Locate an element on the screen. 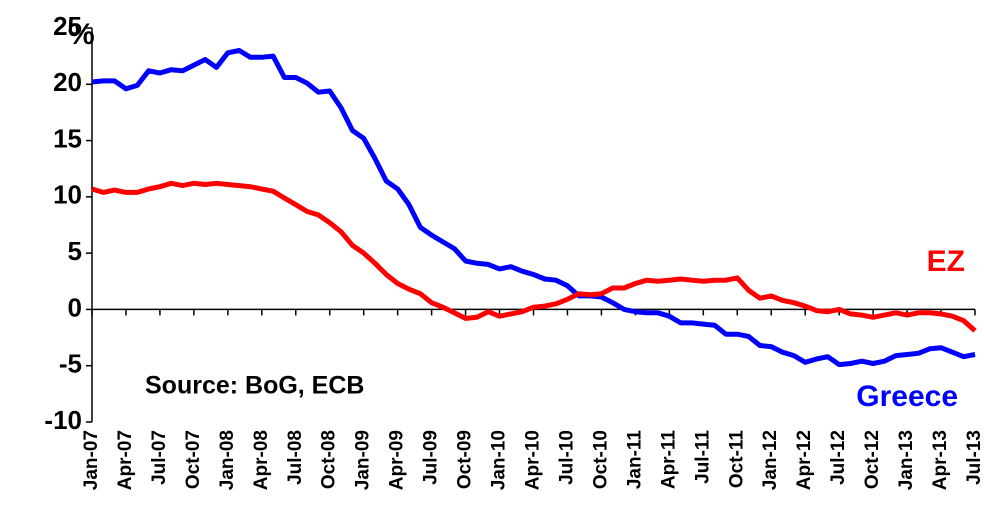  source-note: Source: BoG, ECB is located at coordinates (254, 386).